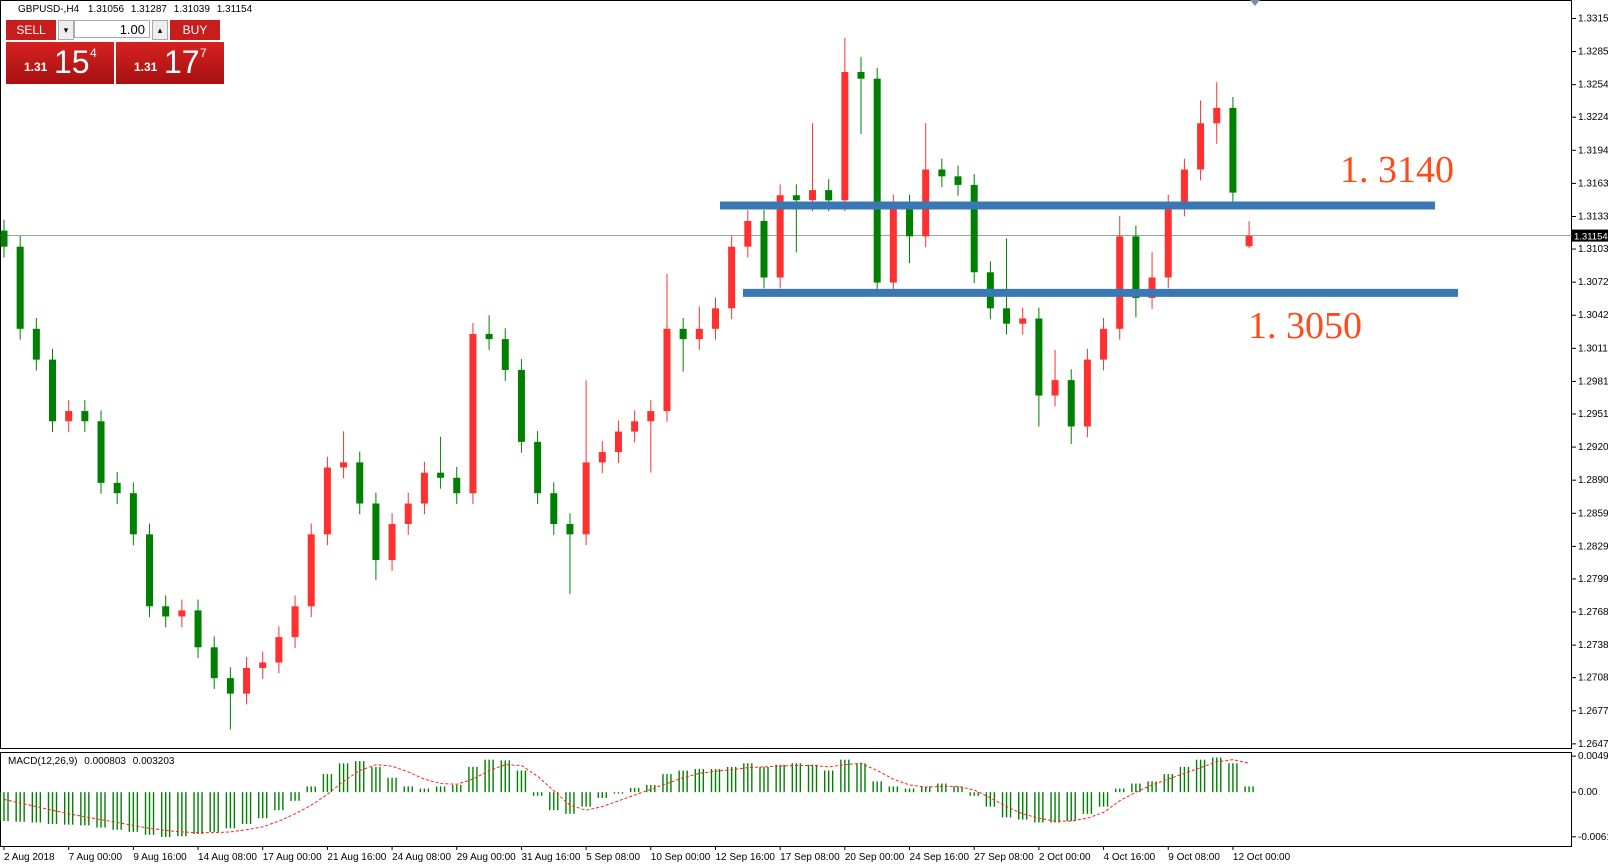  I want to click on y-tick-label: 1.33155, so click(1593, 18).